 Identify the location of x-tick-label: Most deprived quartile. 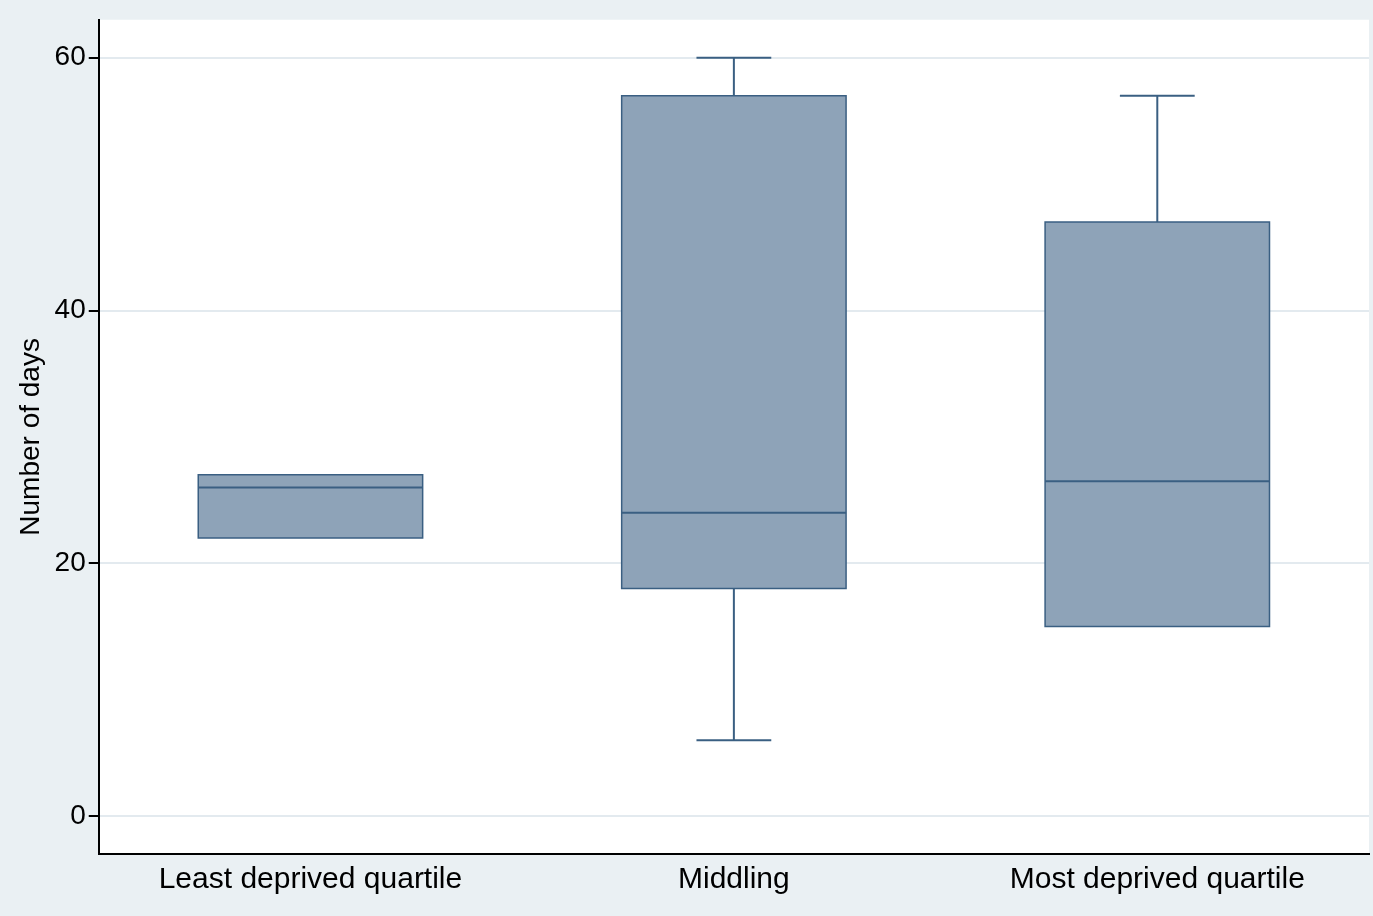
(1157, 878).